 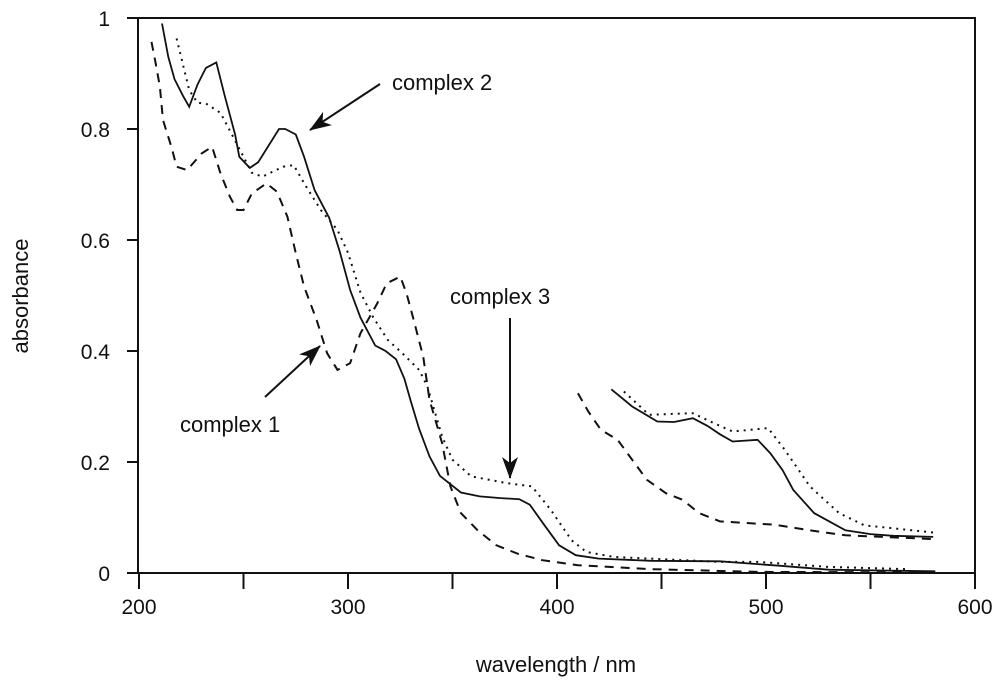 I want to click on y-axis-title: absorbance, so click(x=20, y=296).